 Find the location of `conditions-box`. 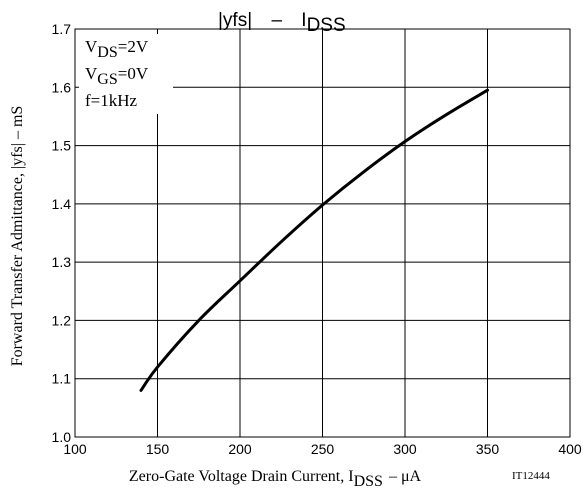

conditions-box is located at coordinates (126, 74).